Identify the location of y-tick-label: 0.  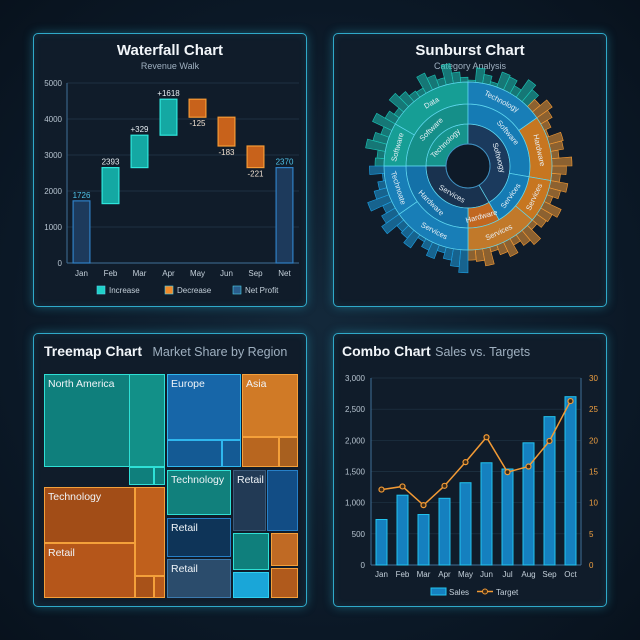
(60, 263).